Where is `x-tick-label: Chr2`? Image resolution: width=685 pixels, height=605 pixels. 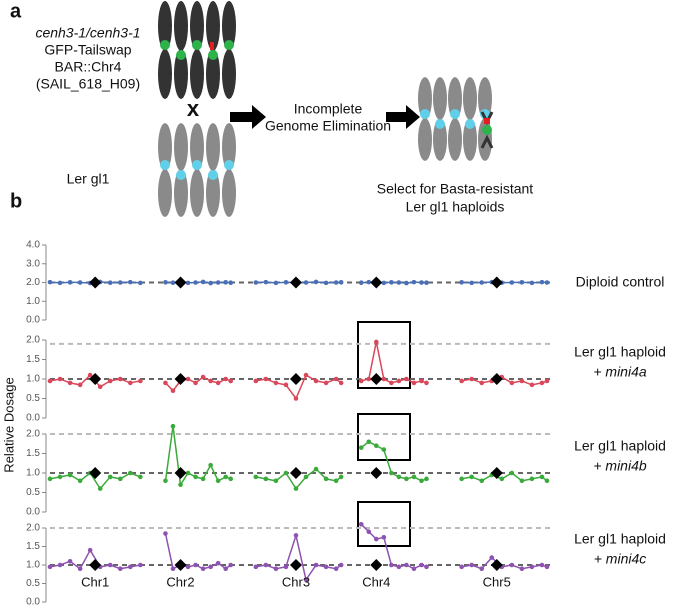
x-tick-label: Chr2 is located at coordinates (180, 581).